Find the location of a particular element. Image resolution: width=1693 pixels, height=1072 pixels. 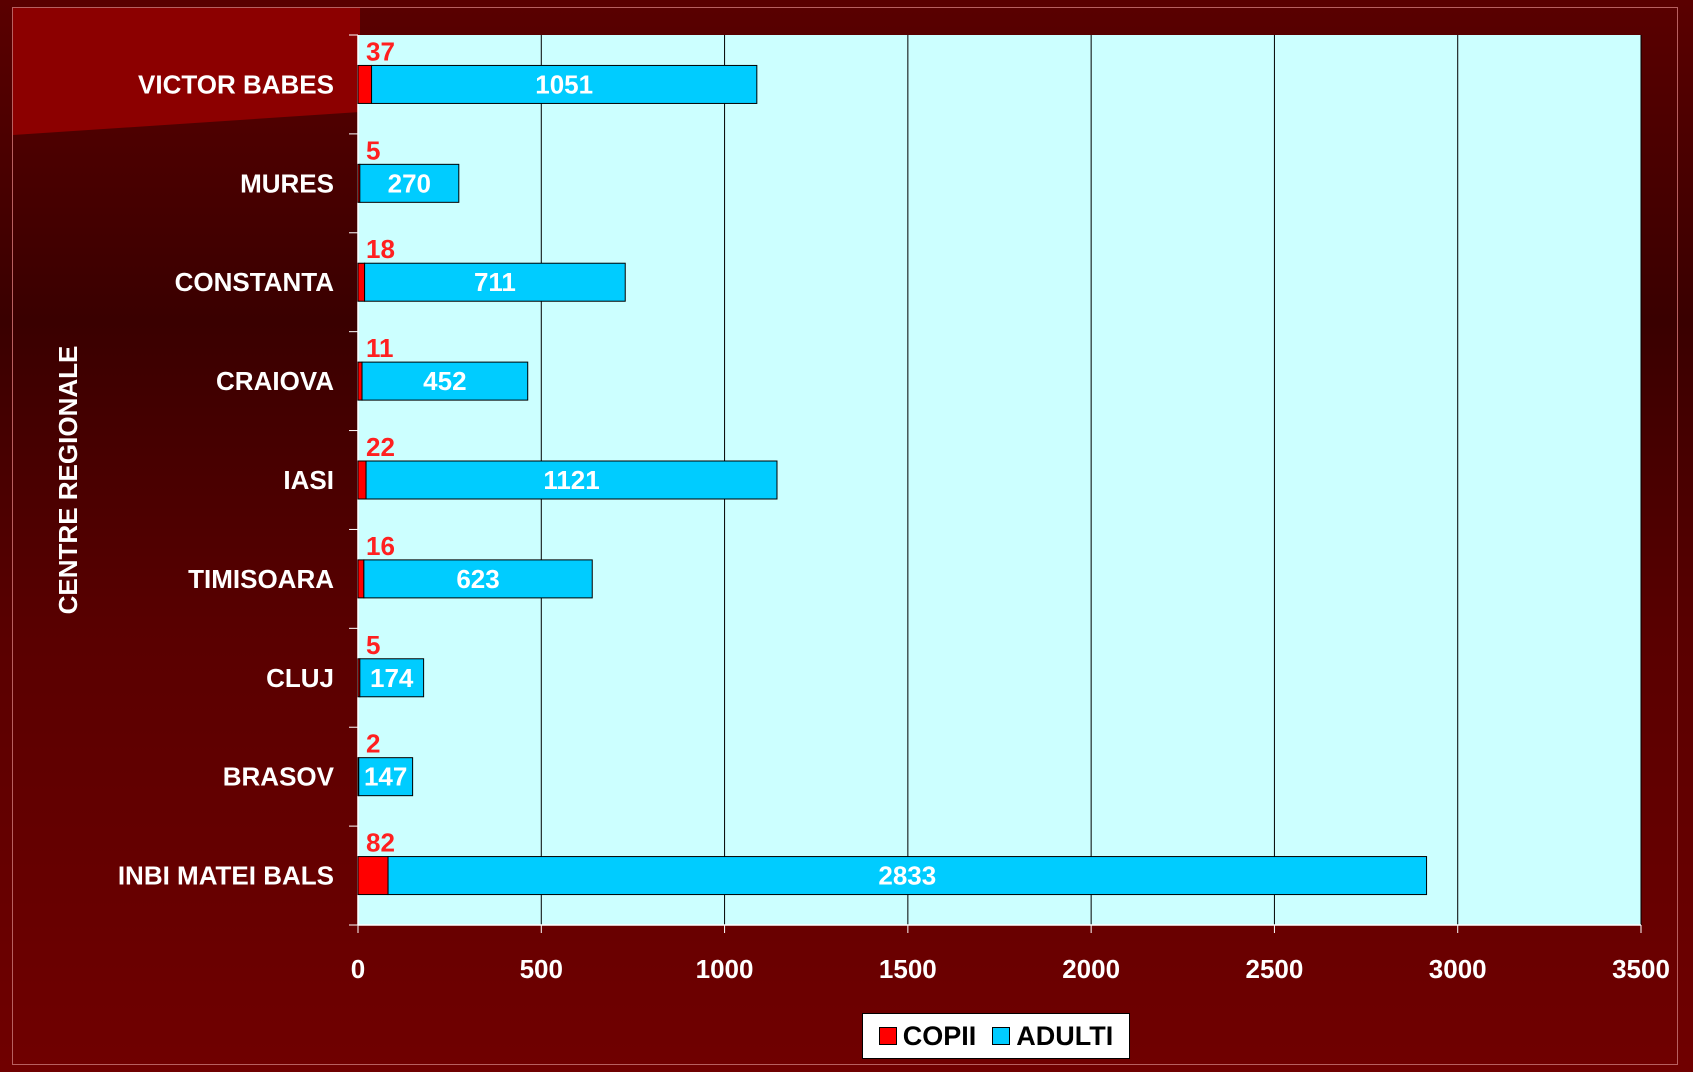

data-label-copii: 37 is located at coordinates (380, 51).